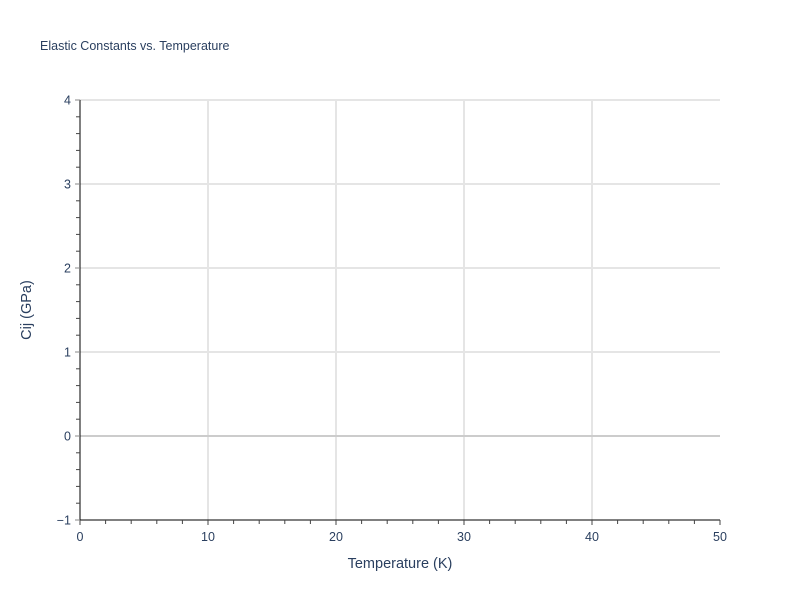 The image size is (800, 605). What do you see at coordinates (336, 537) in the screenshot?
I see `x-tick-label: 20` at bounding box center [336, 537].